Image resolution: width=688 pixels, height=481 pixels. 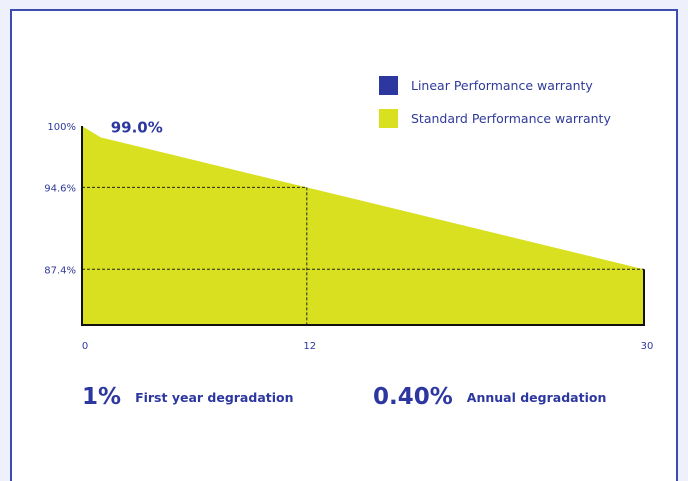 I want to click on legend-item-standard: Standard Performance warranty, so click(x=495, y=118).